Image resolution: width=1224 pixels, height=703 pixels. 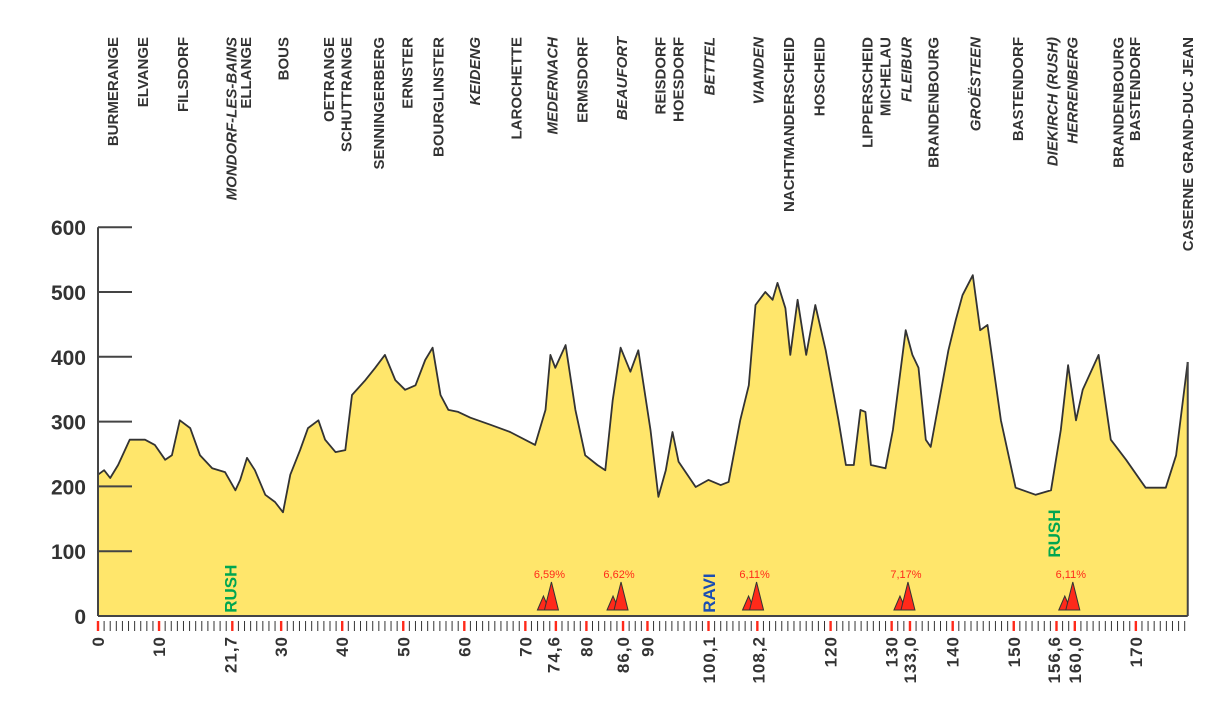 I want to click on place-label: HOESDORF, so click(x=678, y=79).